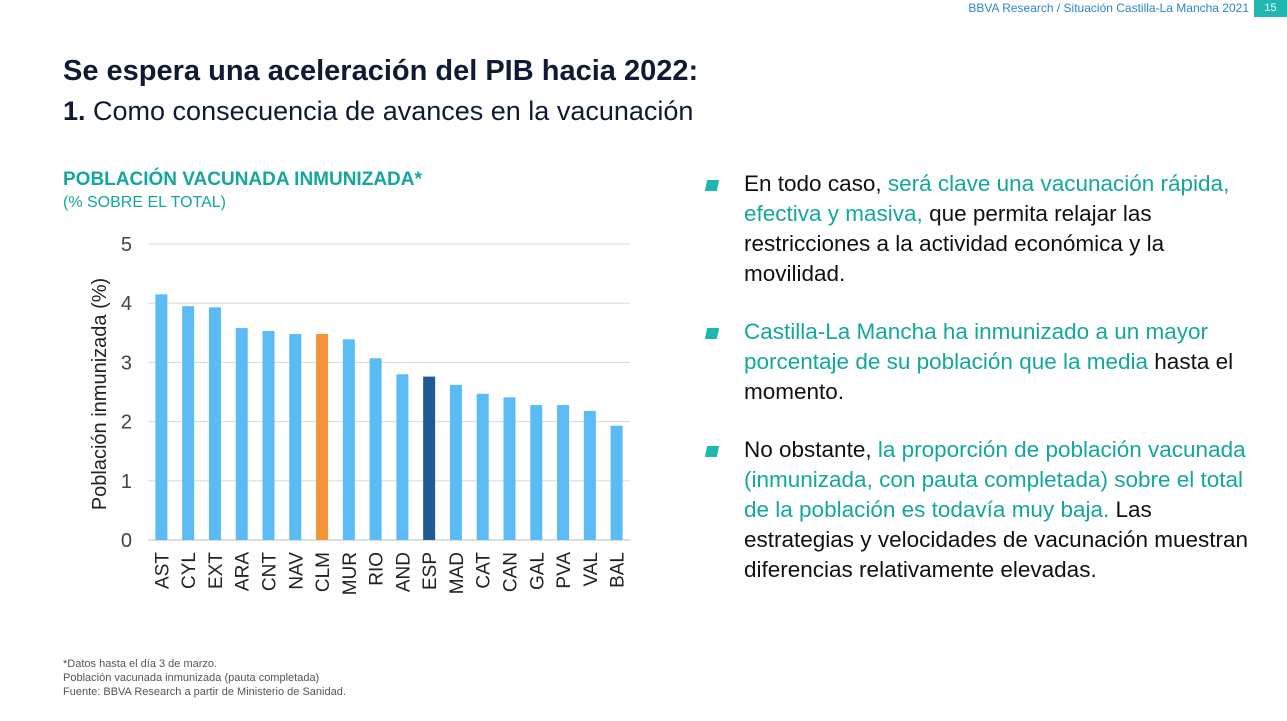 The width and height of the screenshot is (1287, 721). I want to click on x-tick-label-val: VAL, so click(591, 569).